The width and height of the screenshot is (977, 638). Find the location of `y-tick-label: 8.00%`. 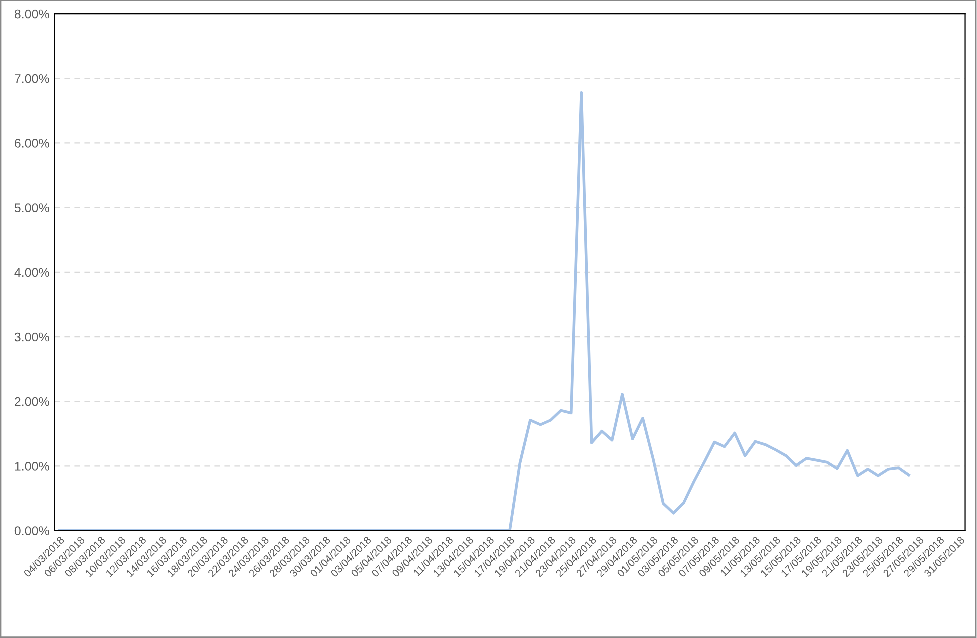

y-tick-label: 8.00% is located at coordinates (32, 14).